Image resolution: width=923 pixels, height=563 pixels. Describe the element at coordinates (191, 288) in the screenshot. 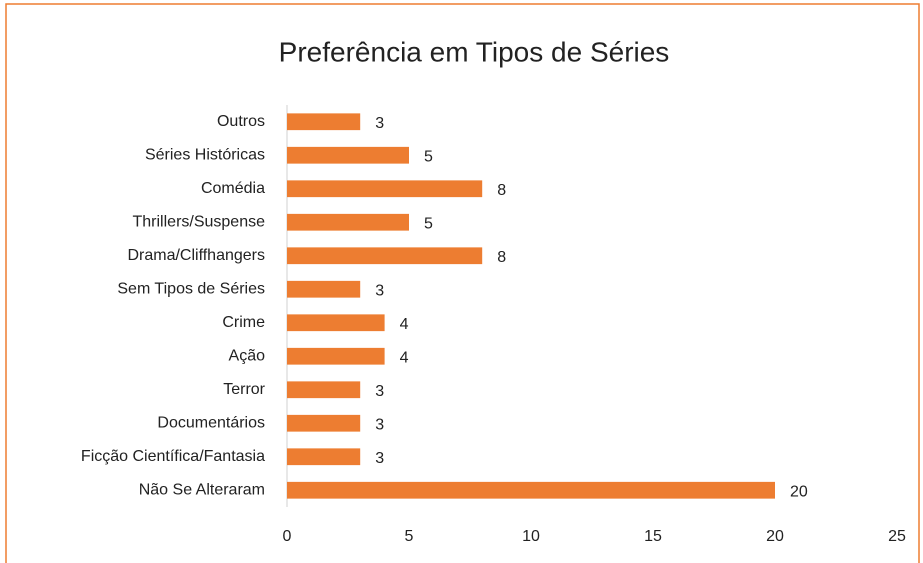

I see `y-tick-label: Sem Tipos de Séries` at that location.